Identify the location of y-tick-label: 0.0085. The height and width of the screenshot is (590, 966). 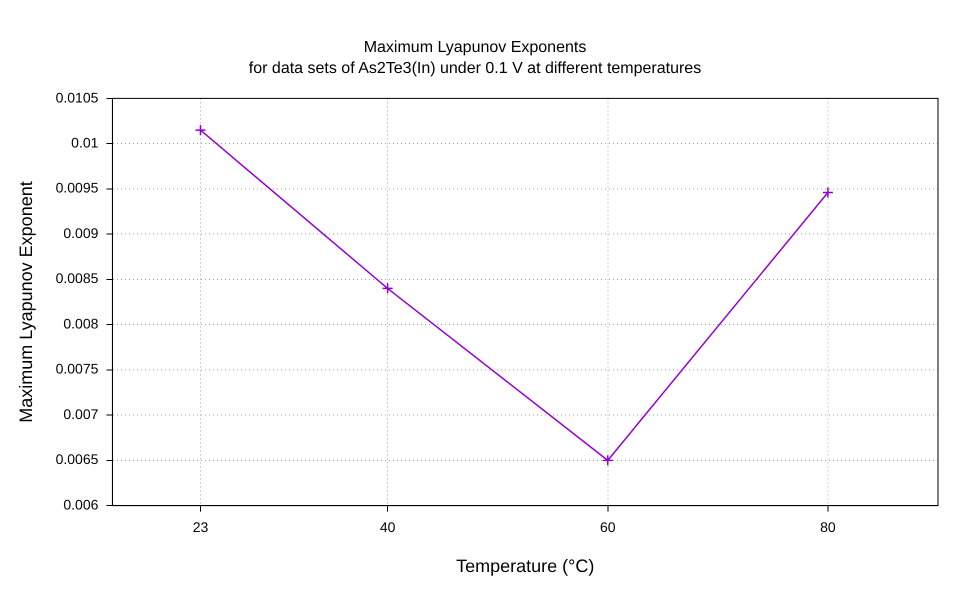
(77, 278).